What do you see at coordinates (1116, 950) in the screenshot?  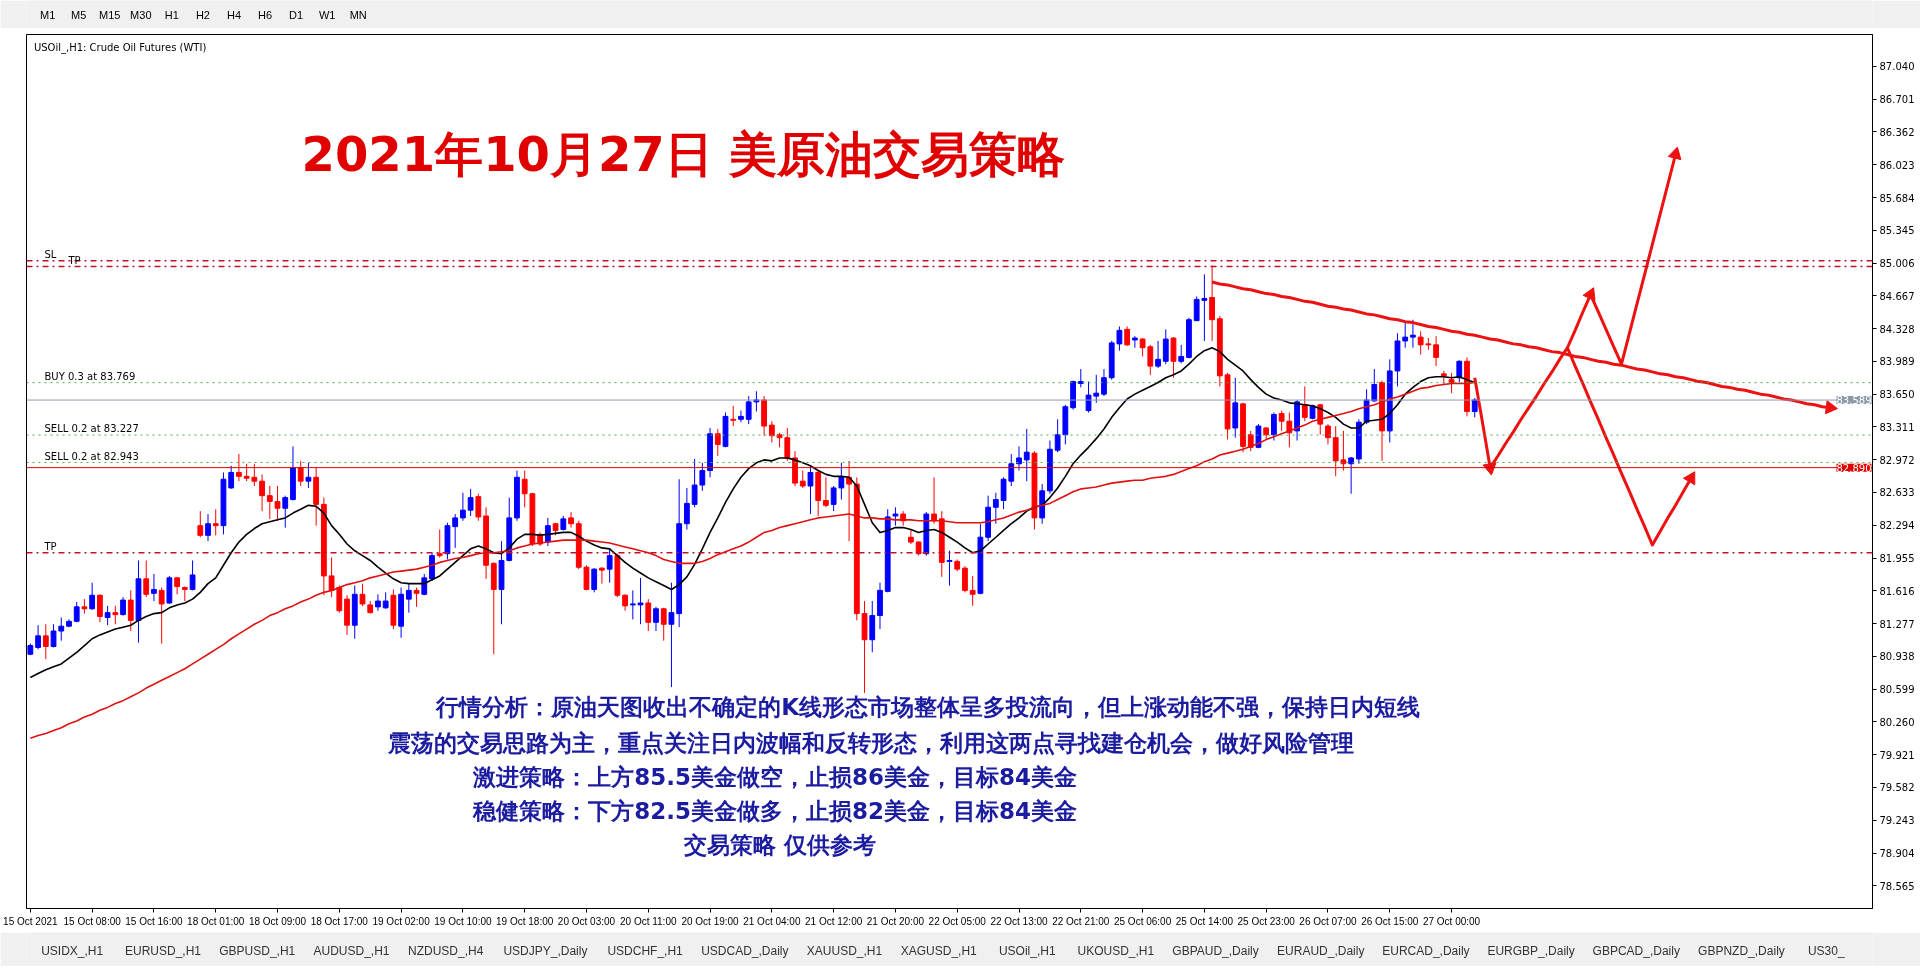 I see `text: UKOUSD_,H1` at bounding box center [1116, 950].